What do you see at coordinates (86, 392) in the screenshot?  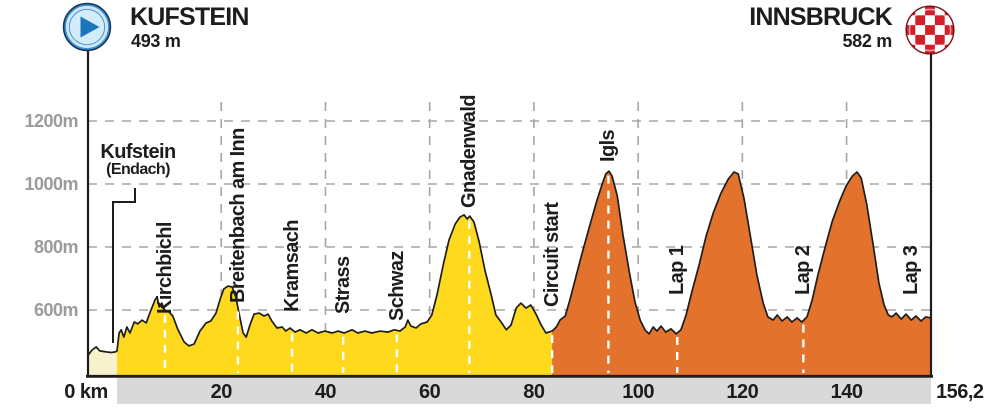 I see `x-axis-tick-label: 0 km` at bounding box center [86, 392].